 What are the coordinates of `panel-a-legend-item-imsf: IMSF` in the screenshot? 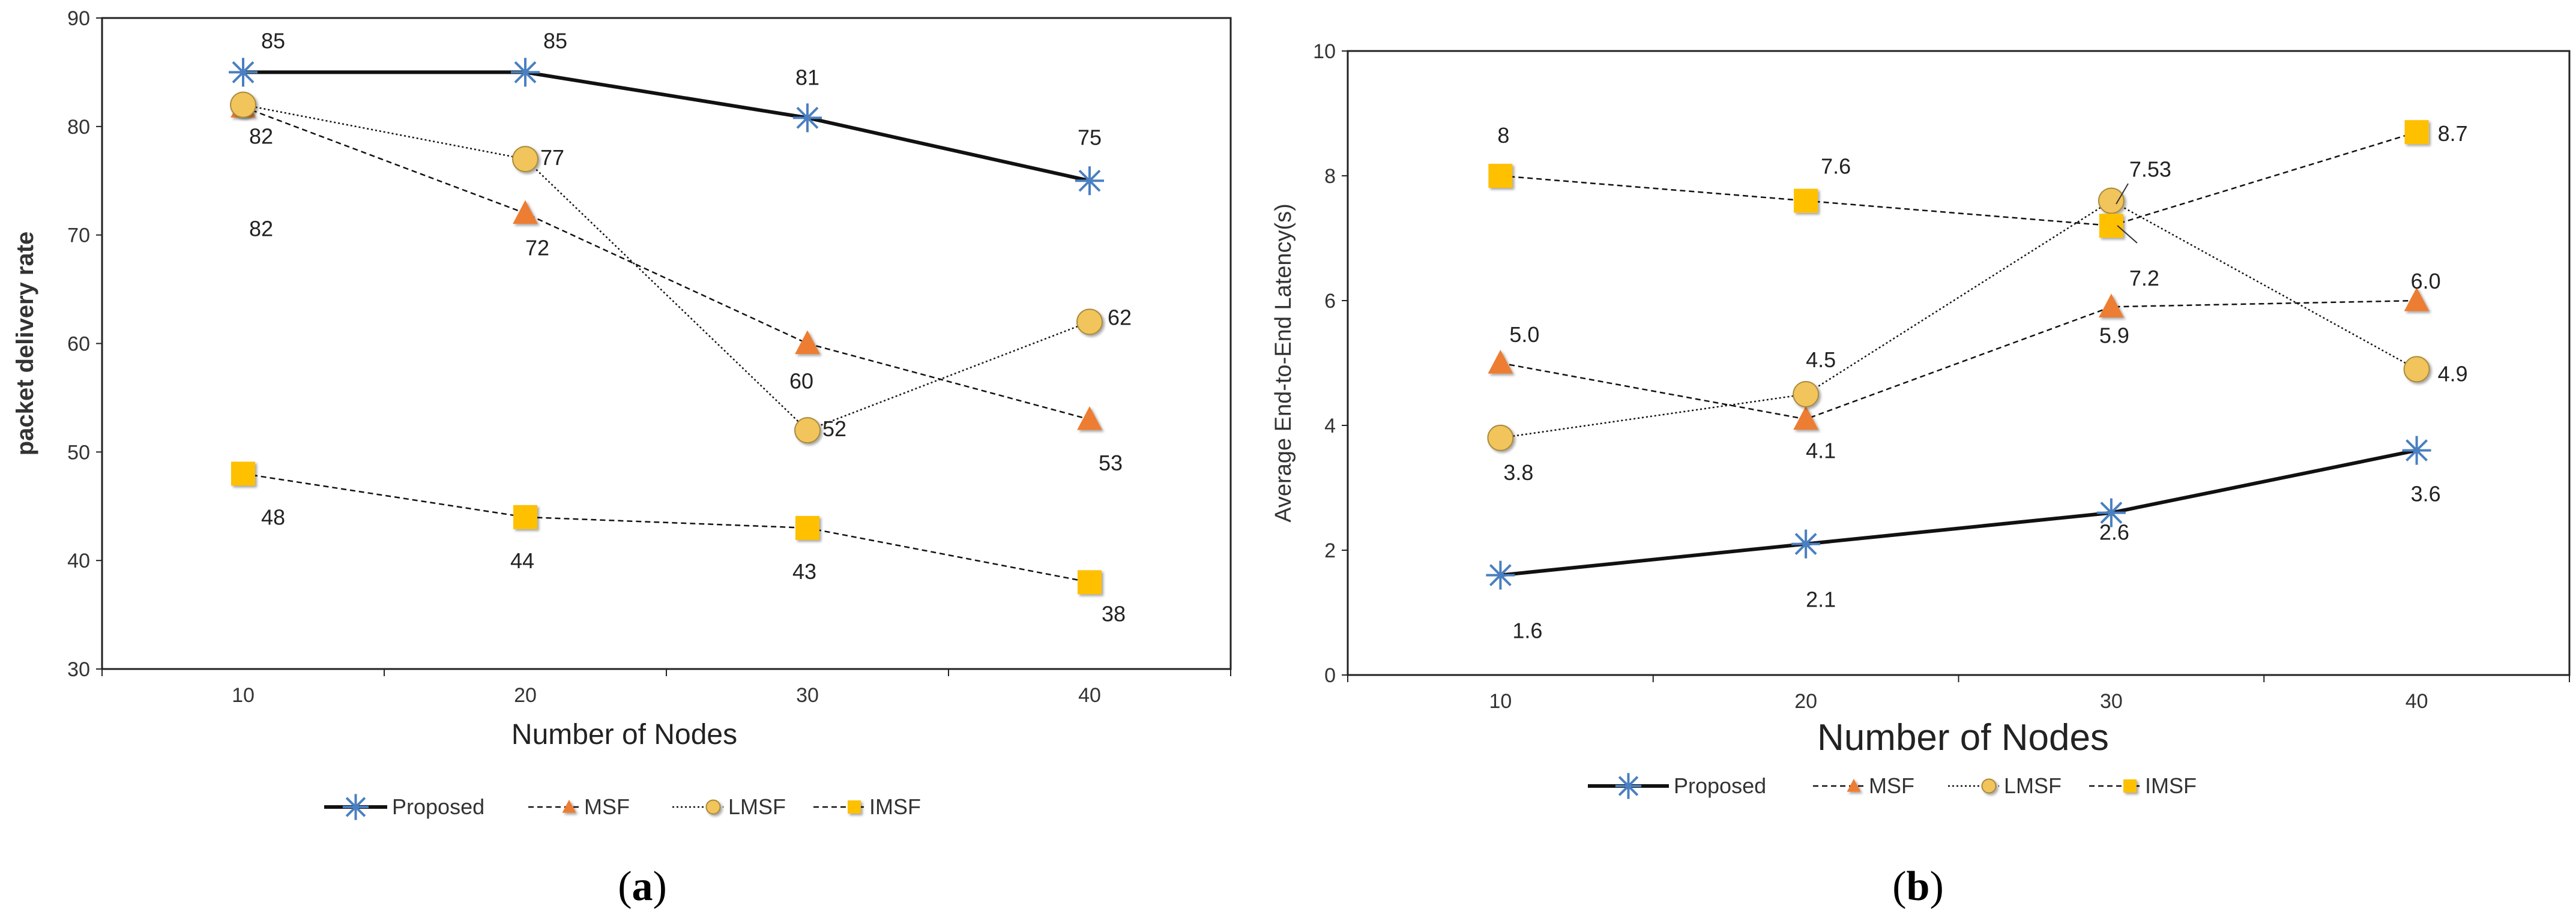 It's located at (867, 806).